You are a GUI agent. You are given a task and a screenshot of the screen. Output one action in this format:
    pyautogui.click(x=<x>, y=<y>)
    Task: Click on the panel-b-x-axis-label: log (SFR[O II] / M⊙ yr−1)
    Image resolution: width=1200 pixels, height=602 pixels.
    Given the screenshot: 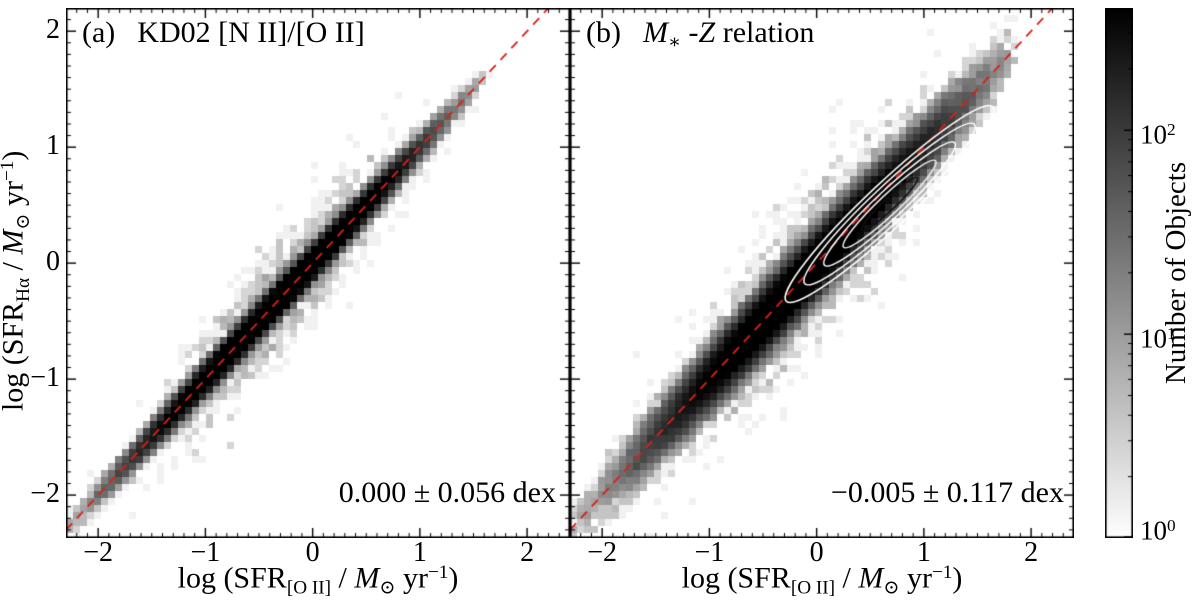 What is the action you would take?
    pyautogui.click(x=822, y=578)
    